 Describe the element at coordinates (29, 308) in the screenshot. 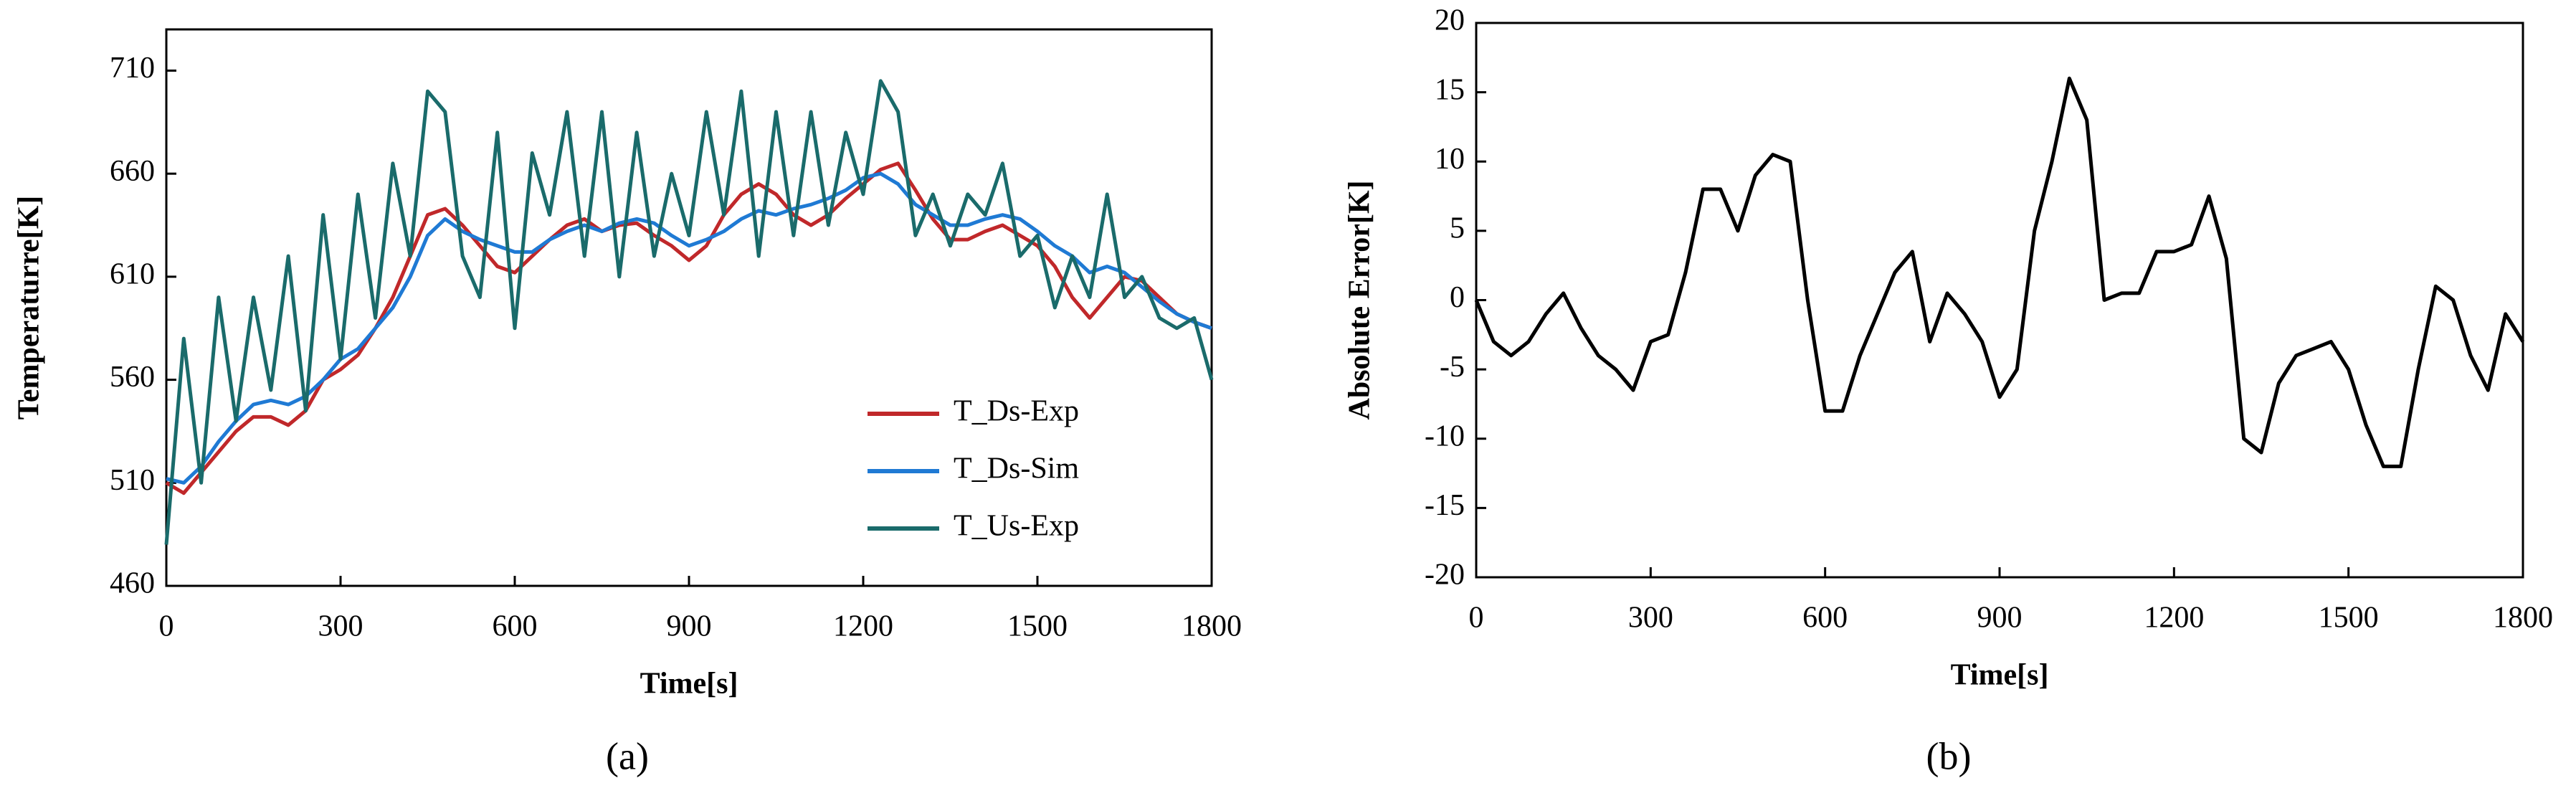

I see `y-axis-title: Temperaturre[K]` at that location.